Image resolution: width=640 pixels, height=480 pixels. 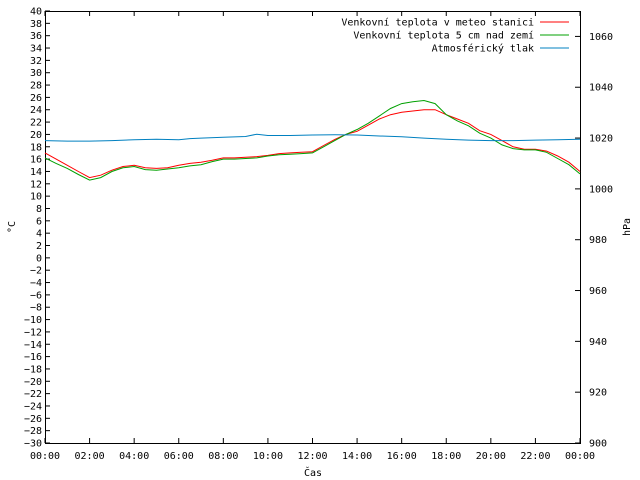 I want to click on x-tick-label: 06:00, so click(x=179, y=456).